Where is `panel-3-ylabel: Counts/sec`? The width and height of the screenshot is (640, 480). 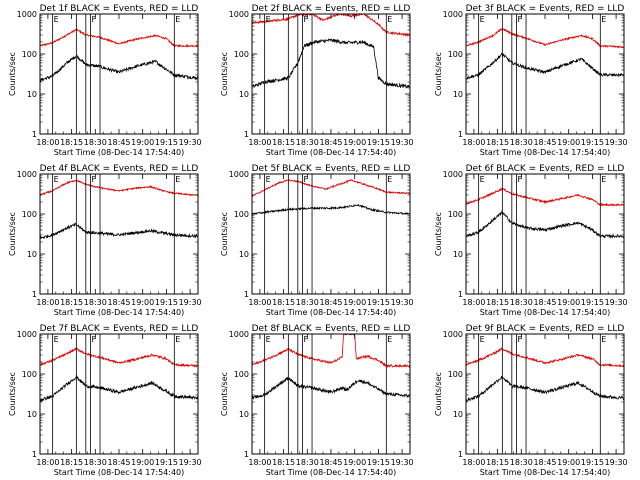 panel-3-ylabel: Counts/sec is located at coordinates (438, 74).